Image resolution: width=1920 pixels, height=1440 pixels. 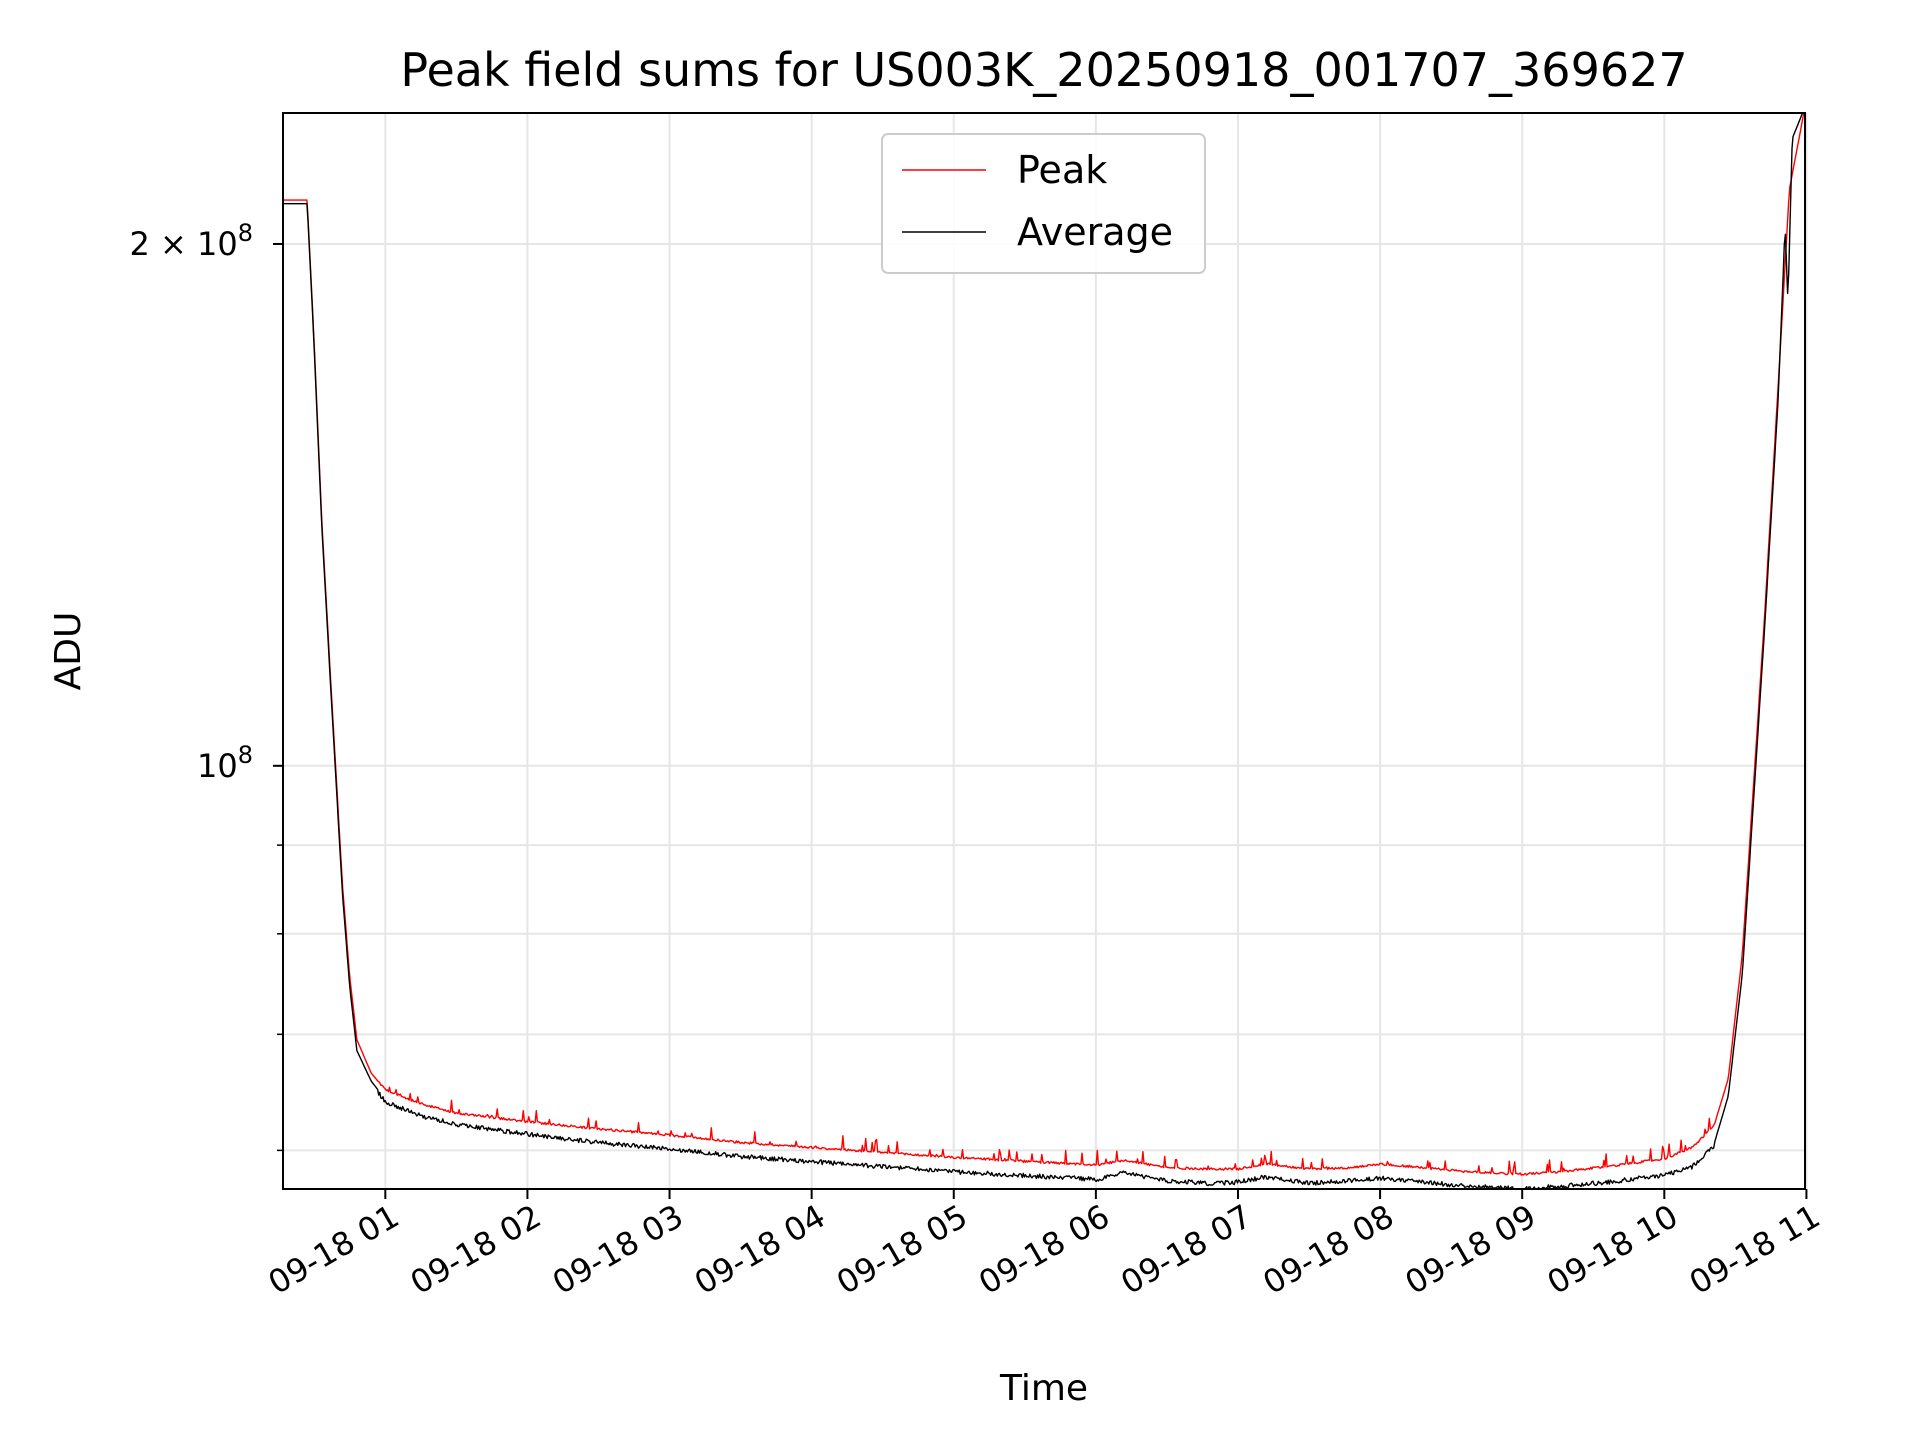 I want to click on legend-box, so click(x=1043, y=203).